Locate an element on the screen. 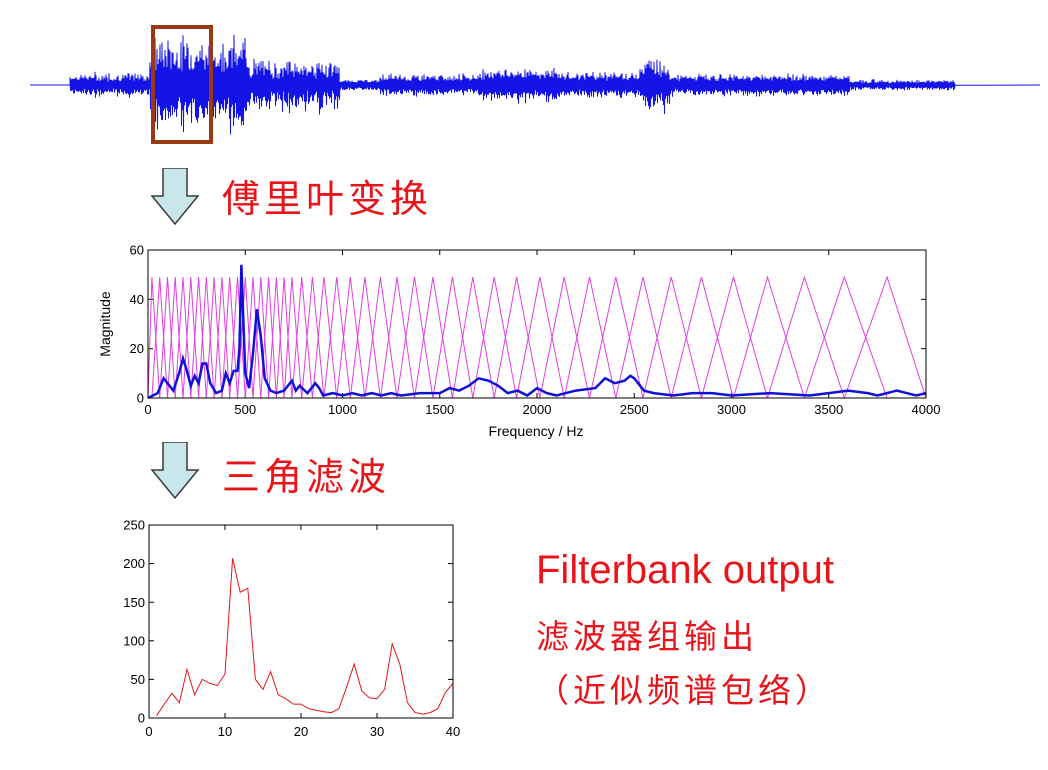 The height and width of the screenshot is (770, 1048). triangle-filter-label: 三角滤波 is located at coordinates (306, 477).